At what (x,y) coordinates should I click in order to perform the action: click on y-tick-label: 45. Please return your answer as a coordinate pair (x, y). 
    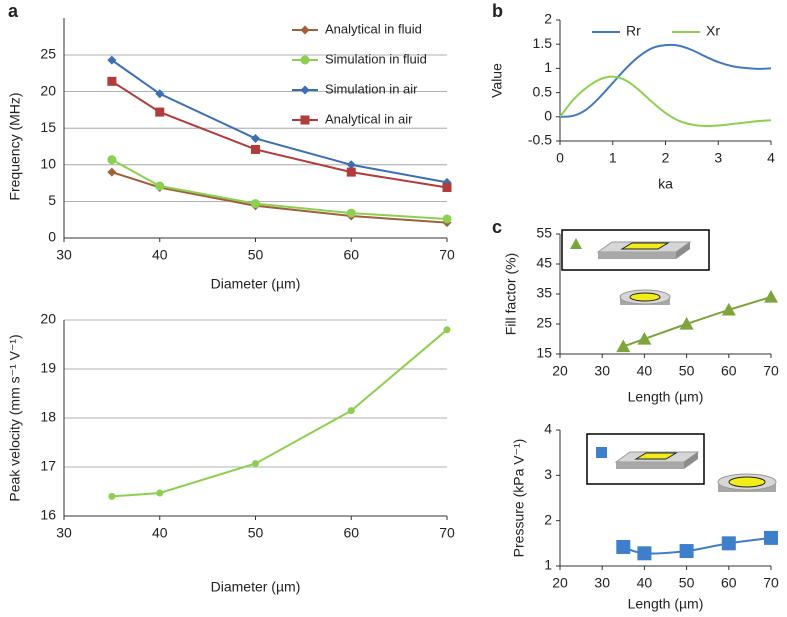
    Looking at the image, I should click on (544, 263).